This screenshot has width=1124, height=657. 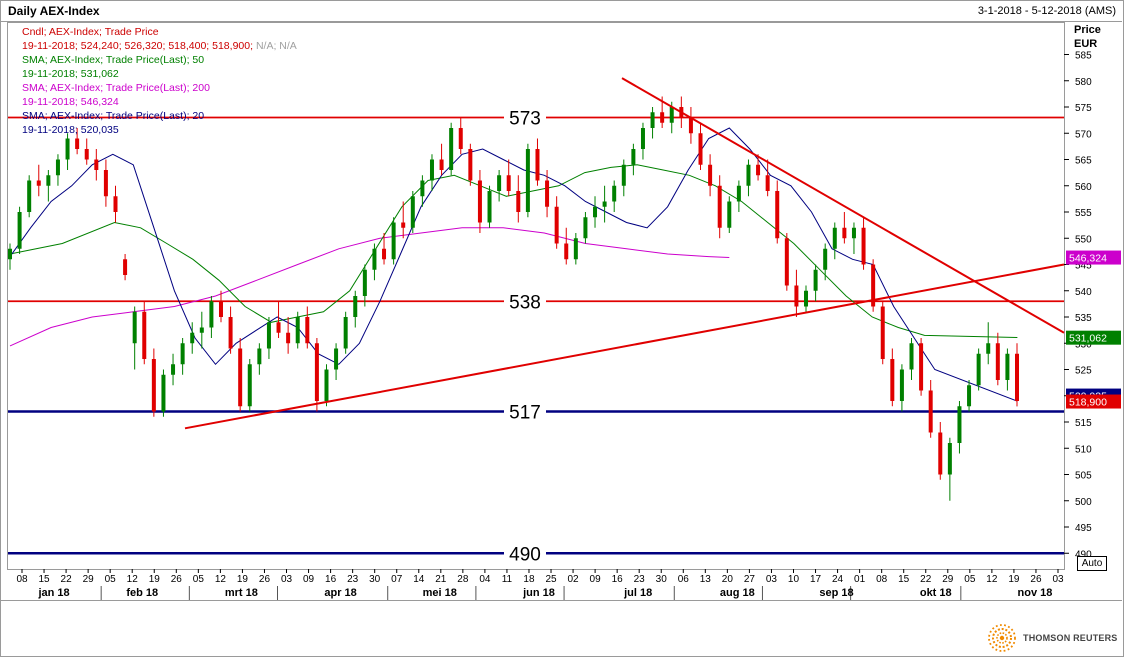 I want to click on brand-name: THOMSON REUTERS, so click(x=1070, y=638).